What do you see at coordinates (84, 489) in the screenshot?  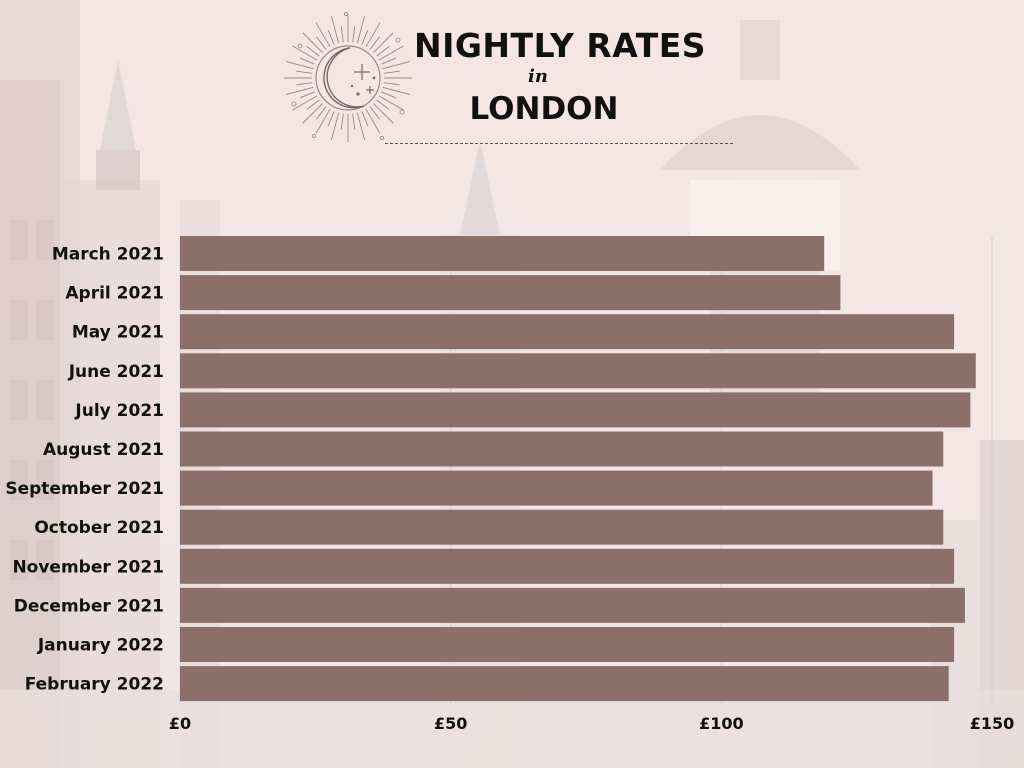 I see `category-label: September 2021` at bounding box center [84, 489].